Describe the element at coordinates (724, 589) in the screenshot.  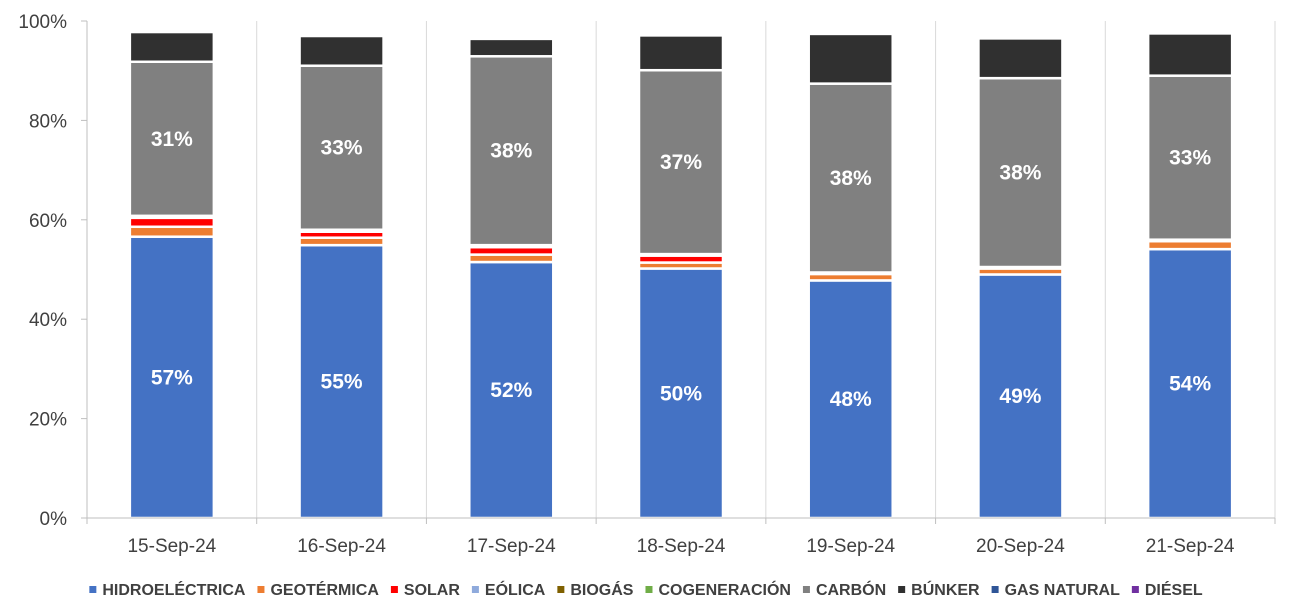
I see `legend-label: COGENERACIÓN` at that location.